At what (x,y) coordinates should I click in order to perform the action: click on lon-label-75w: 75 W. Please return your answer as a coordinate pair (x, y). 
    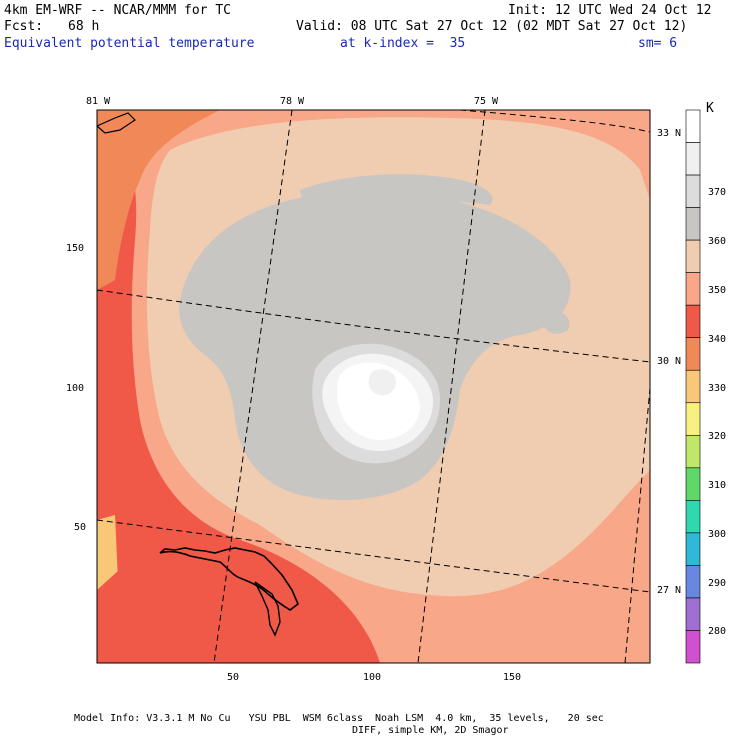
    Looking at the image, I should click on (486, 101).